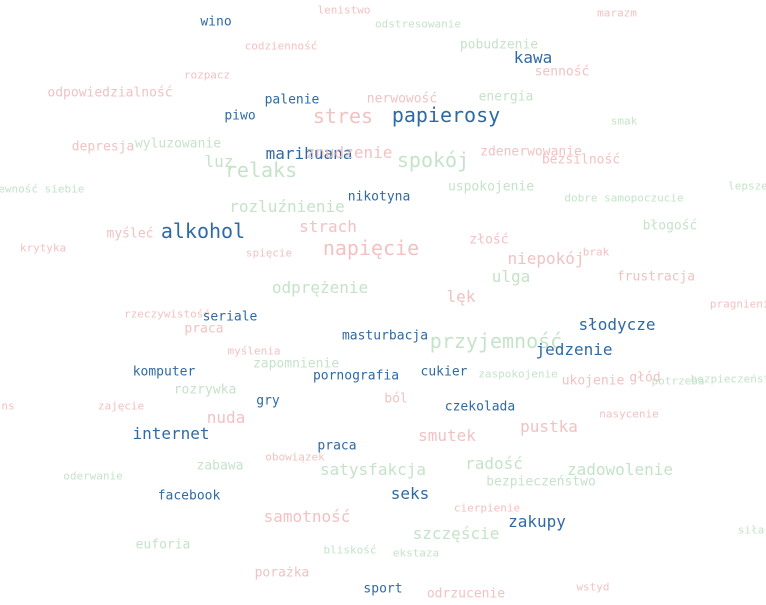 Image resolution: width=766 pixels, height=605 pixels. What do you see at coordinates (581, 160) in the screenshot?
I see `word: bezsilność` at bounding box center [581, 160].